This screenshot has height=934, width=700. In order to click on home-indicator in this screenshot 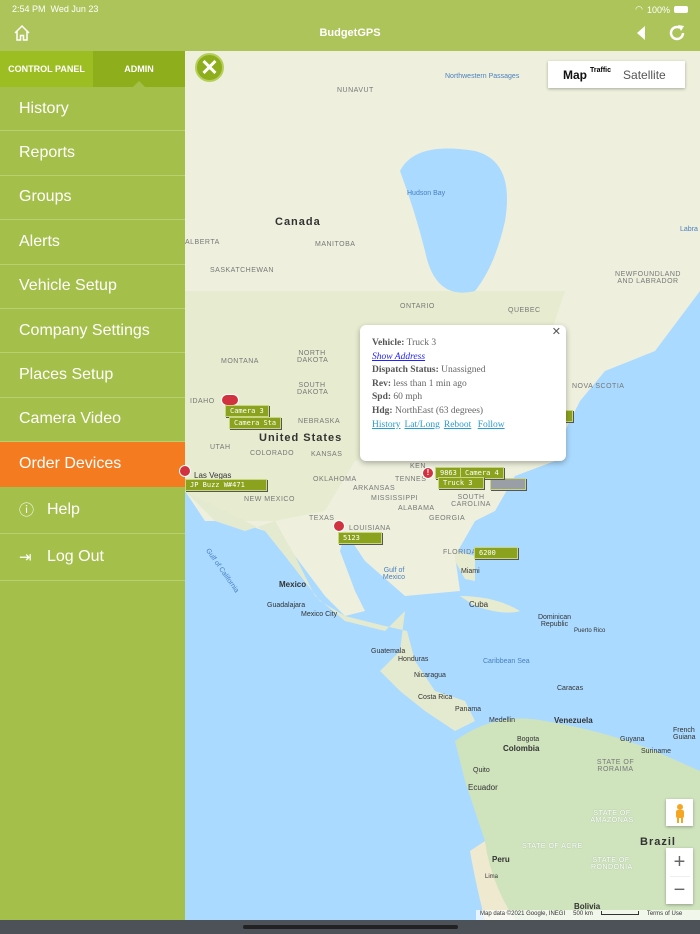, I will do `click(350, 927)`.